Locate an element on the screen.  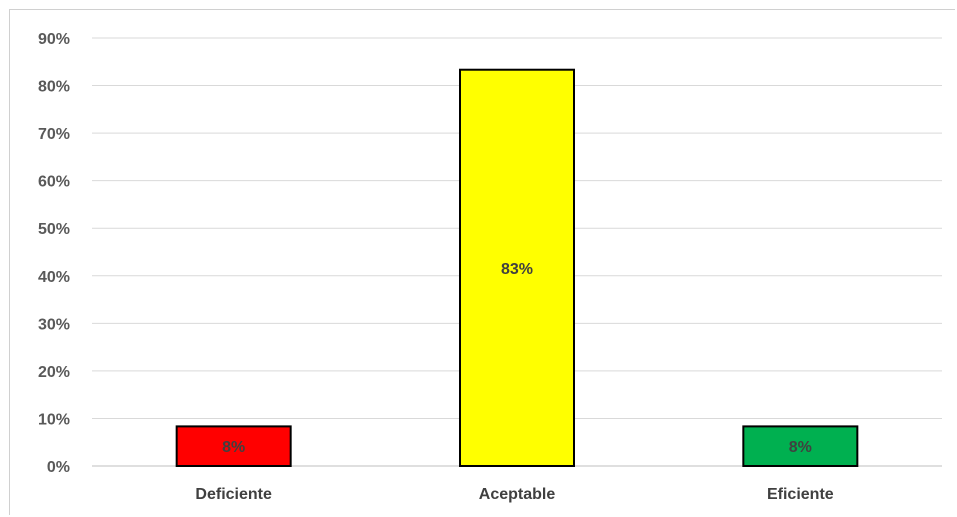
bar-deficiente is located at coordinates (233, 446).